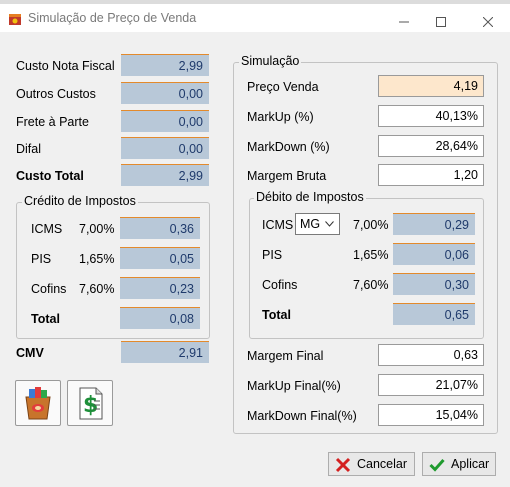  What do you see at coordinates (160, 258) in the screenshot?
I see `credito-pis-value: 0,05` at bounding box center [160, 258].